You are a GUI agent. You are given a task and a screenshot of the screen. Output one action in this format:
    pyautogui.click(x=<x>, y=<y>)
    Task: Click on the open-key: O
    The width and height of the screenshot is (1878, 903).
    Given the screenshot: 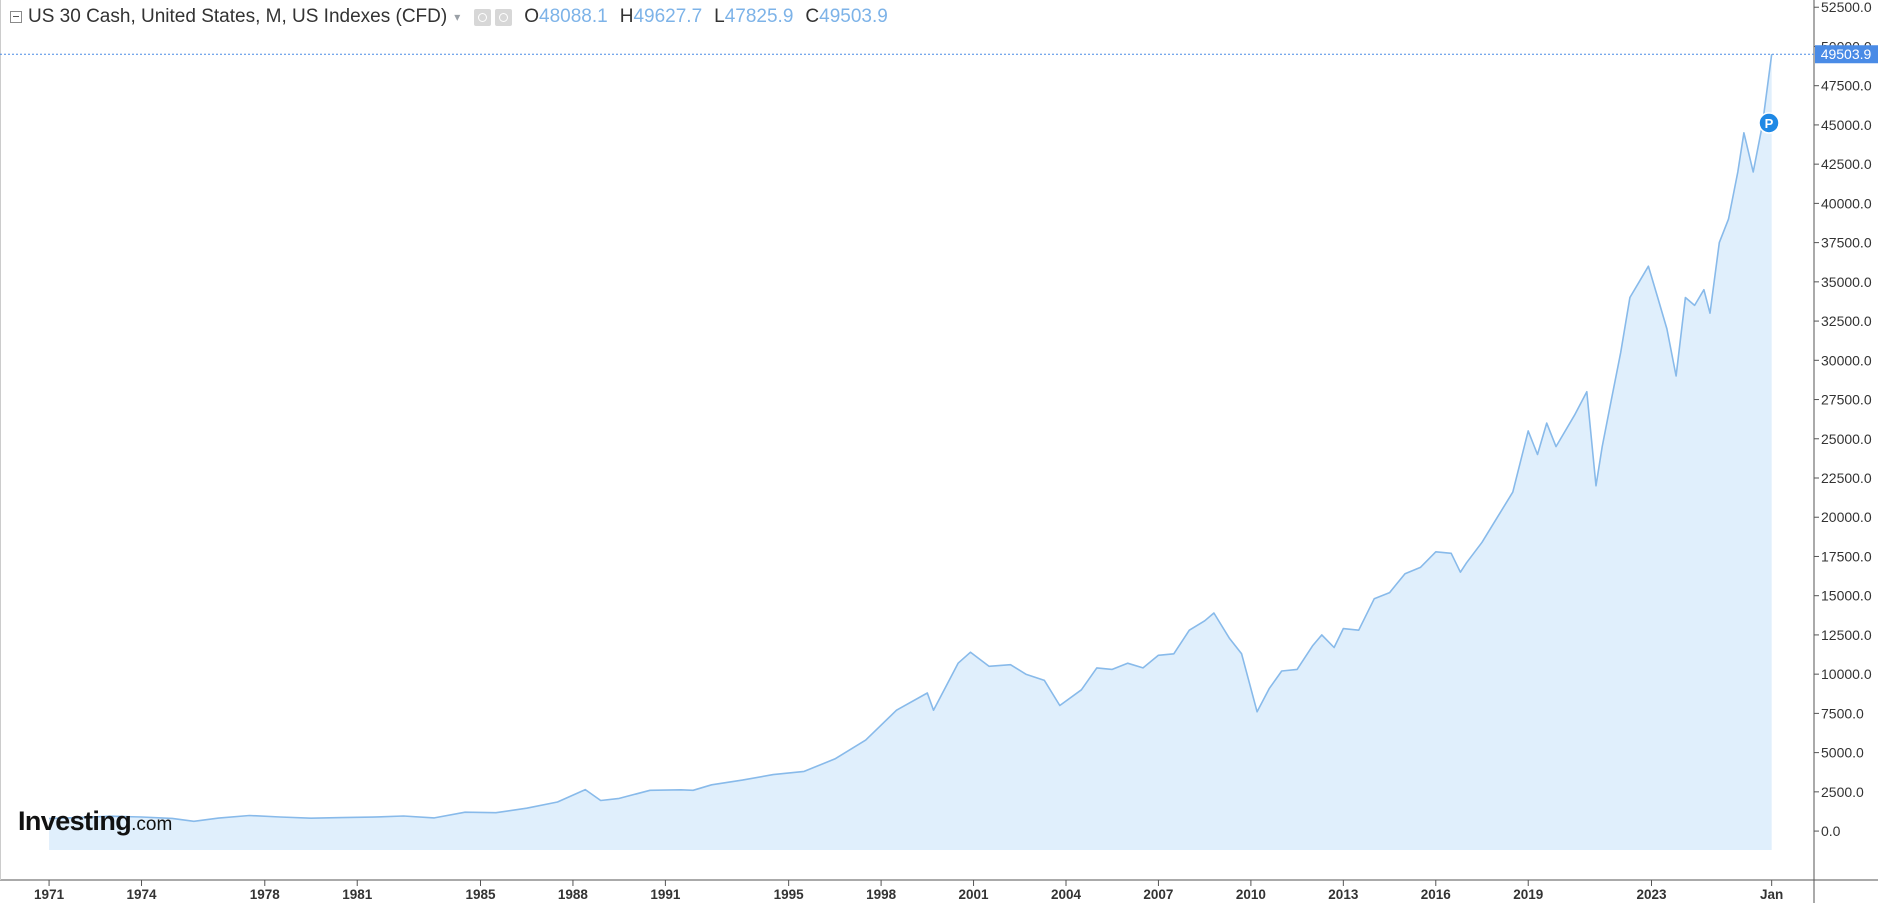 What is the action you would take?
    pyautogui.click(x=532, y=16)
    